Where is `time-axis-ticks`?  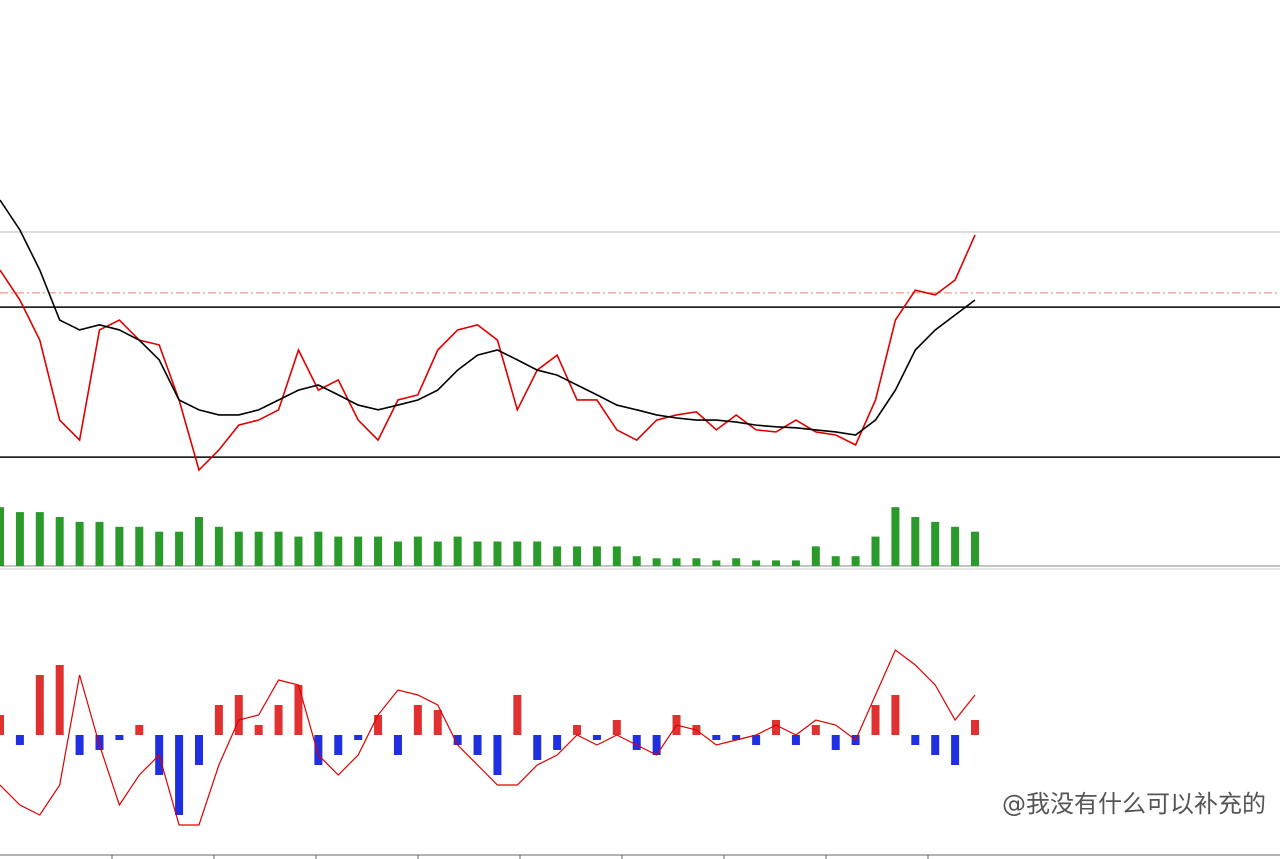 time-axis-ticks is located at coordinates (520, 857).